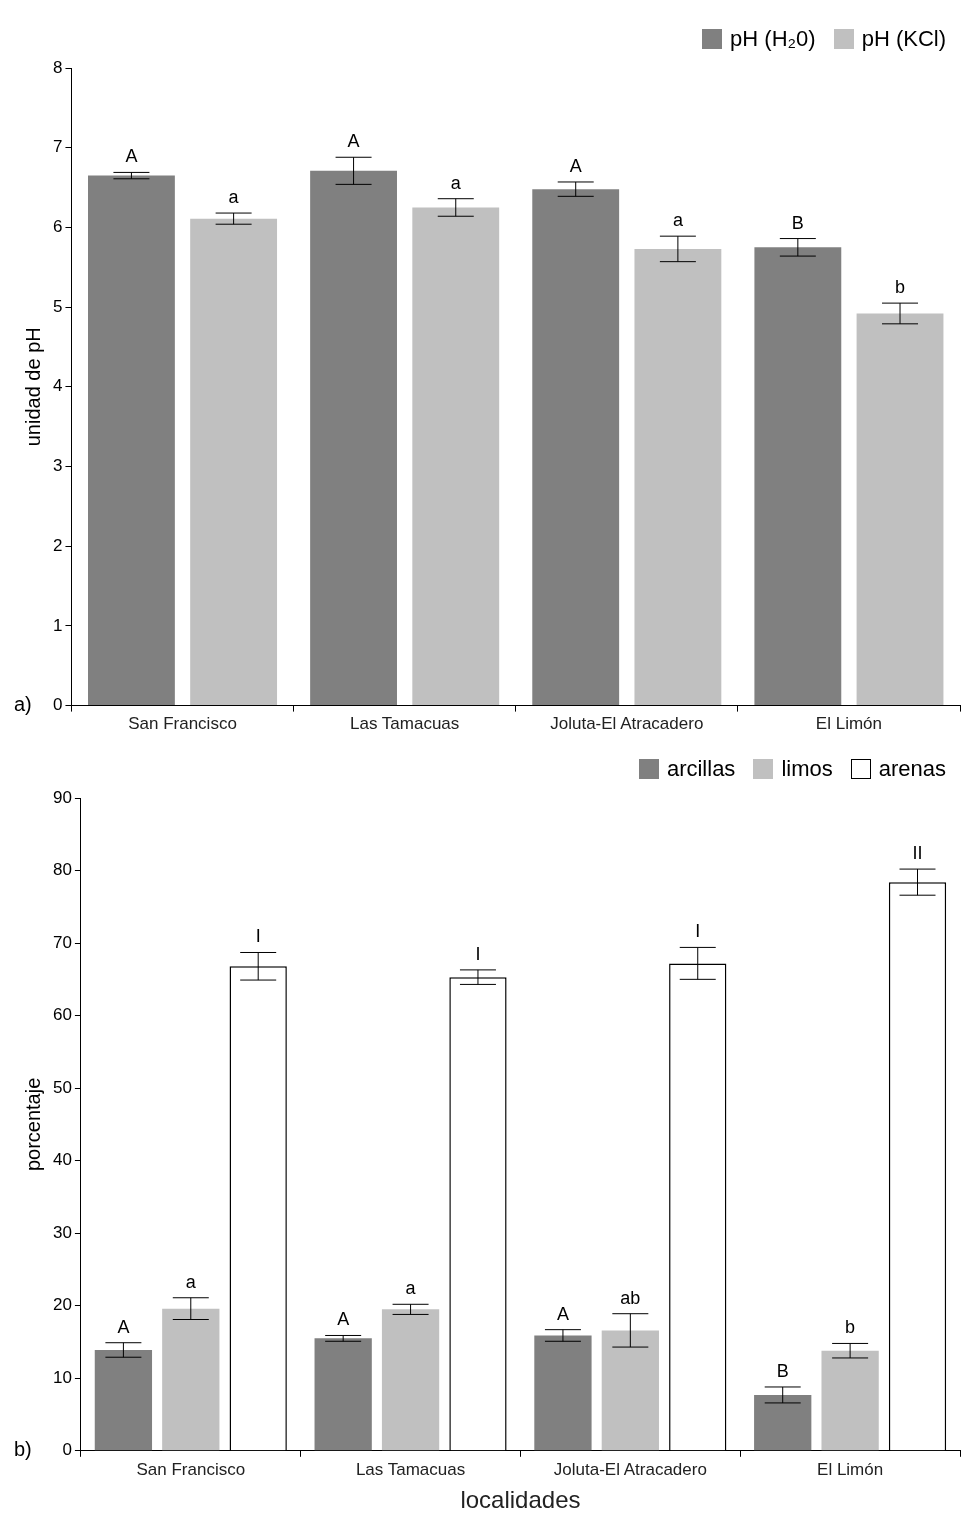  I want to click on y-tick-label: 50, so click(62, 1087).